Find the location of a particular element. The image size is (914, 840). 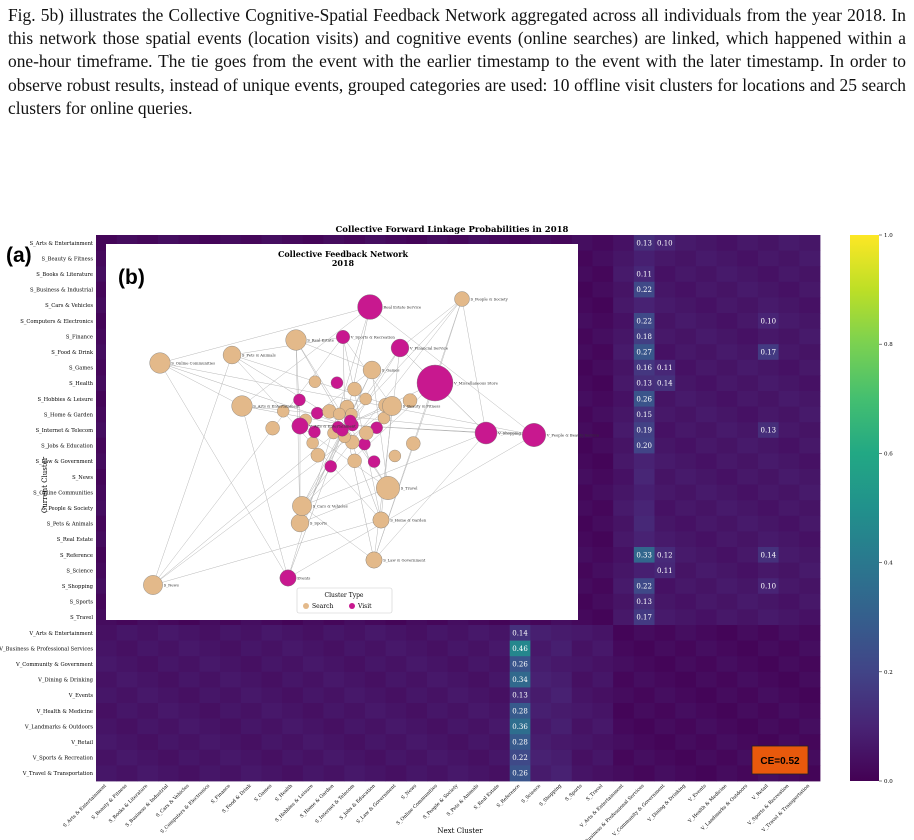

network-node-label: S_Cars & Vehicles is located at coordinates (330, 506).